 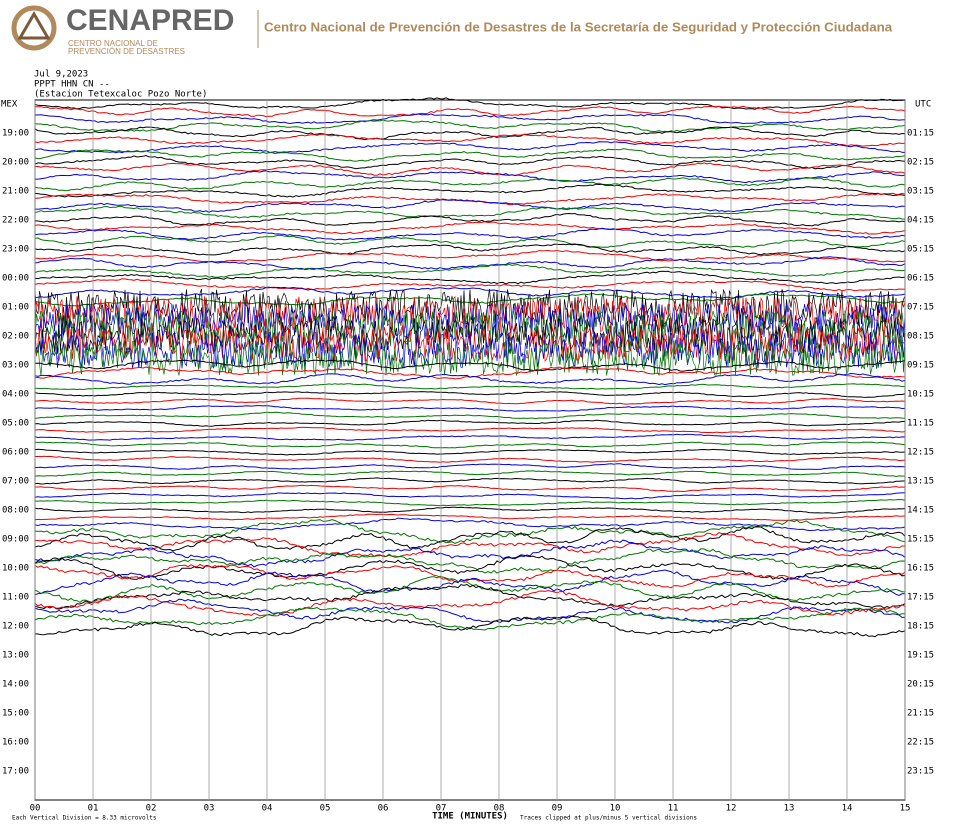 What do you see at coordinates (920, 424) in the screenshot?
I see `right-time-label: 11:15` at bounding box center [920, 424].